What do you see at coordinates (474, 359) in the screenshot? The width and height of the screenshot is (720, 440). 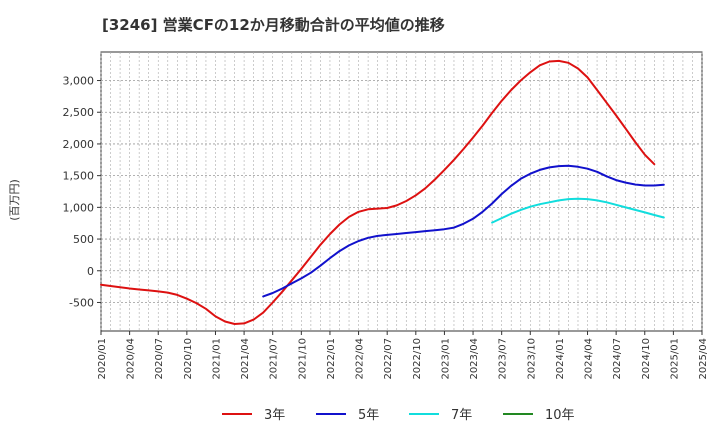 I see `x-tick-label: 2023/04` at bounding box center [474, 359].